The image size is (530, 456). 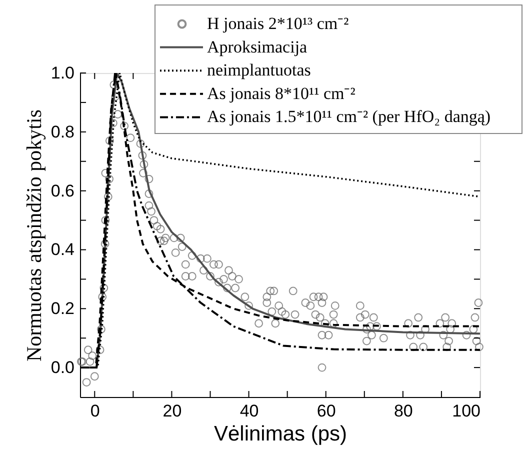 I want to click on x-tick-label: 20, so click(x=172, y=411).